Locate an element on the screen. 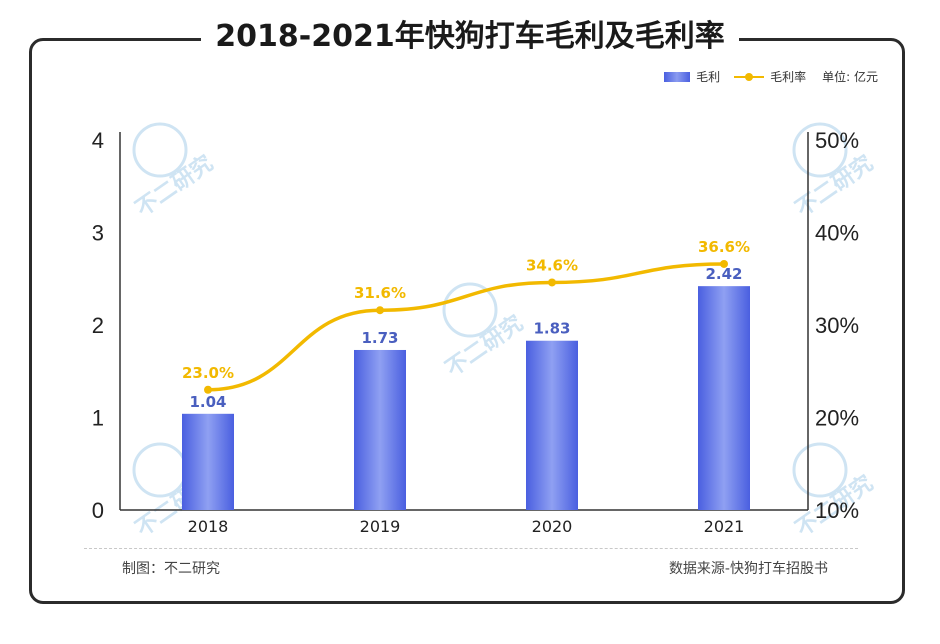  bar-2021 is located at coordinates (724, 398).